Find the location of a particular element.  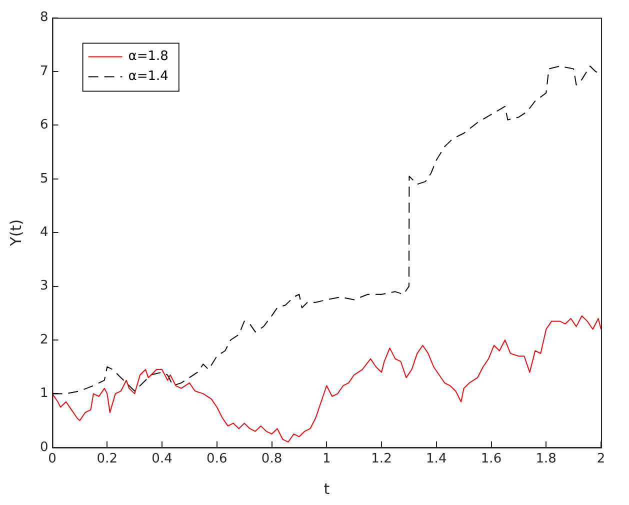

x-axis-title: t is located at coordinates (327, 489).